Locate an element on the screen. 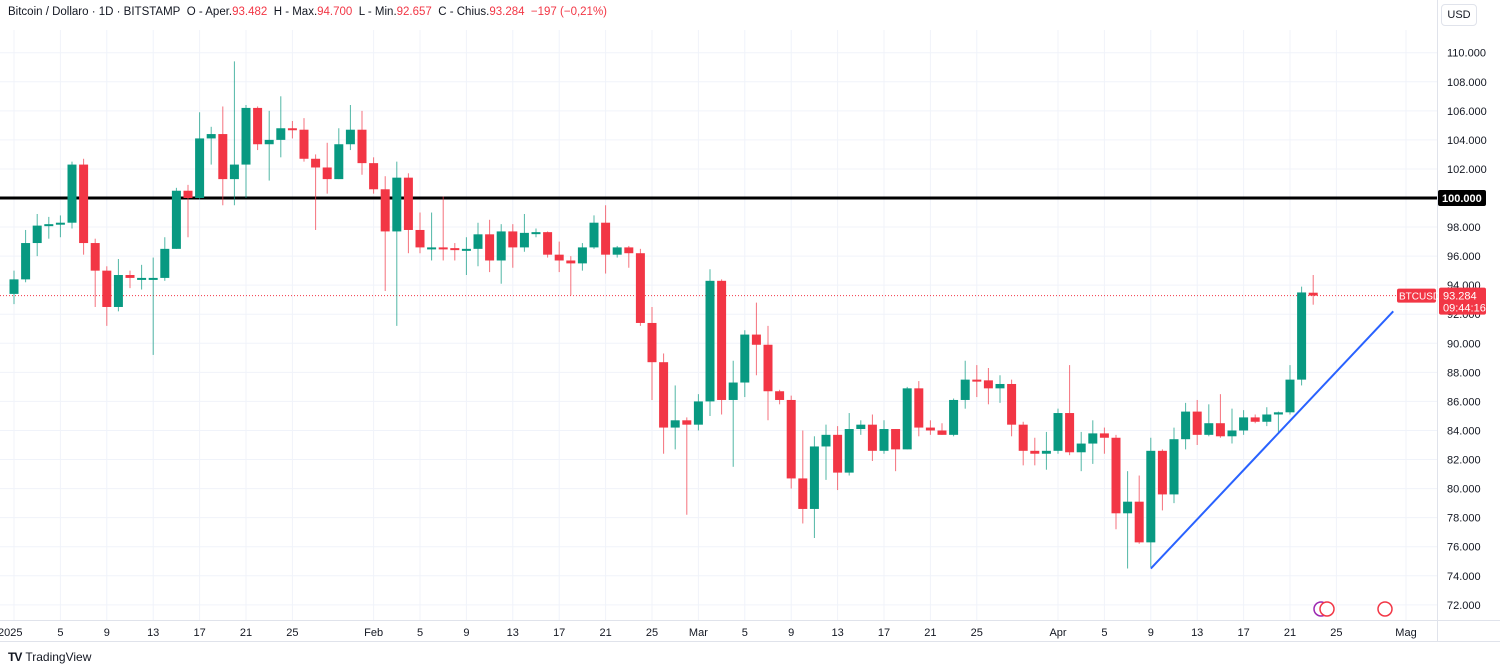 This screenshot has width=1500, height=672. y-tick-label: 86.000 is located at coordinates (1464, 402).